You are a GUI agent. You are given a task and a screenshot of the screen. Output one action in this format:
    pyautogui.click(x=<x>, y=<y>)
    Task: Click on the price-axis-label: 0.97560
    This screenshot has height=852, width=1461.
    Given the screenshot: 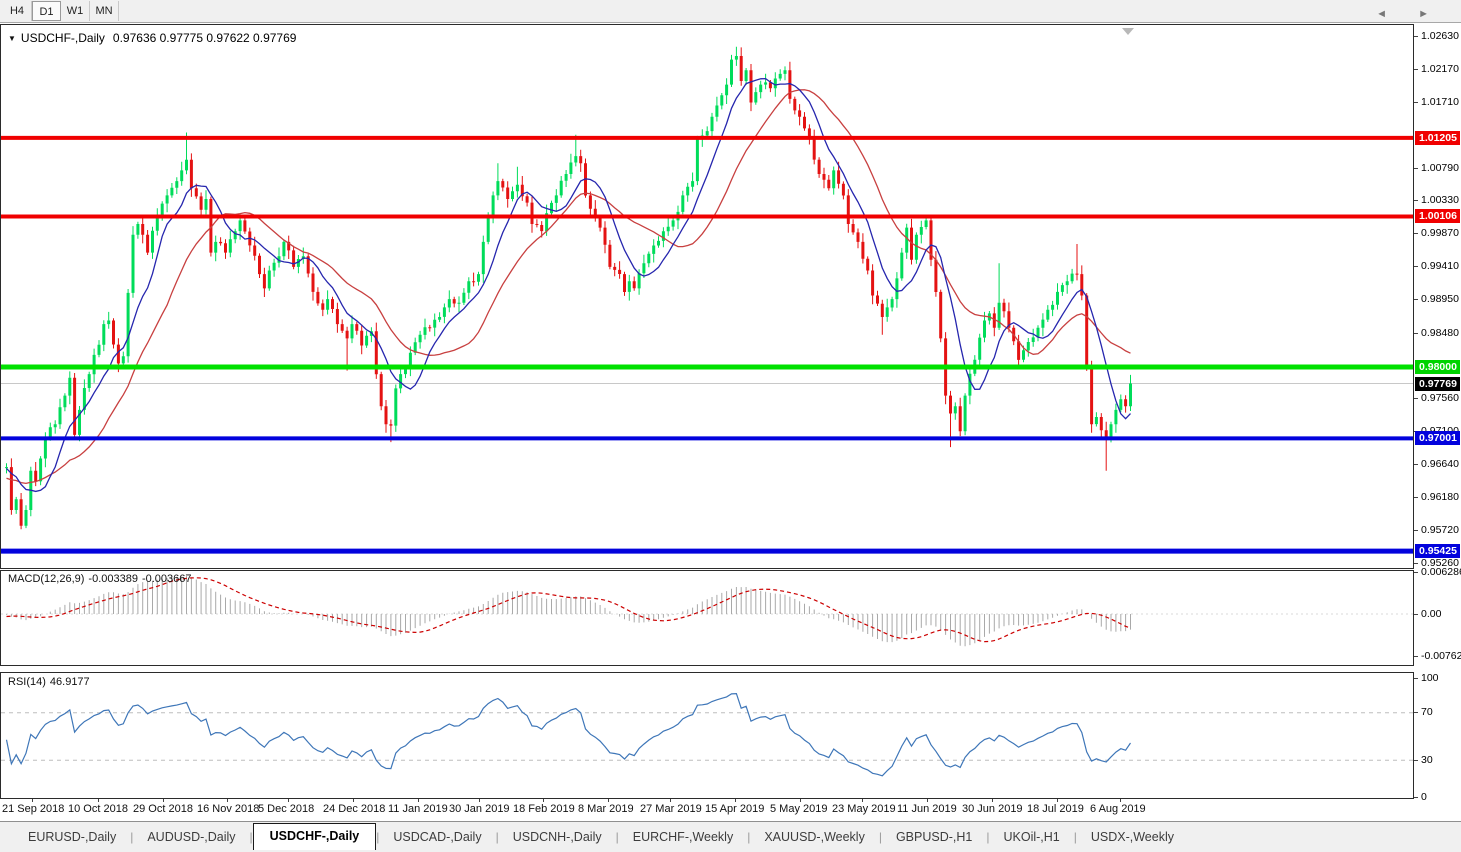 What is the action you would take?
    pyautogui.click(x=1440, y=398)
    